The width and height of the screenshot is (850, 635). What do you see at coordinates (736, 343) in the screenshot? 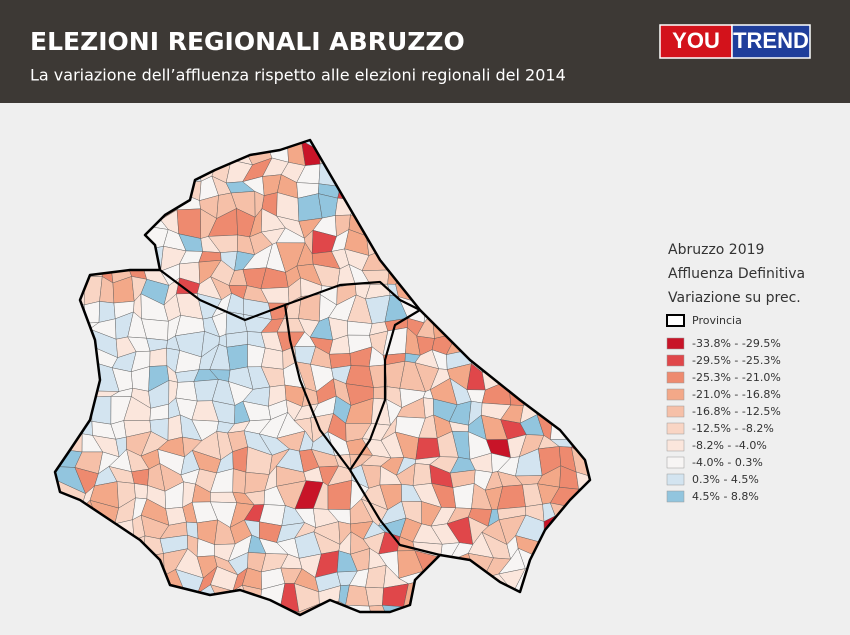
I see `legend-label: -33.8% - -29.5%` at bounding box center [736, 343].